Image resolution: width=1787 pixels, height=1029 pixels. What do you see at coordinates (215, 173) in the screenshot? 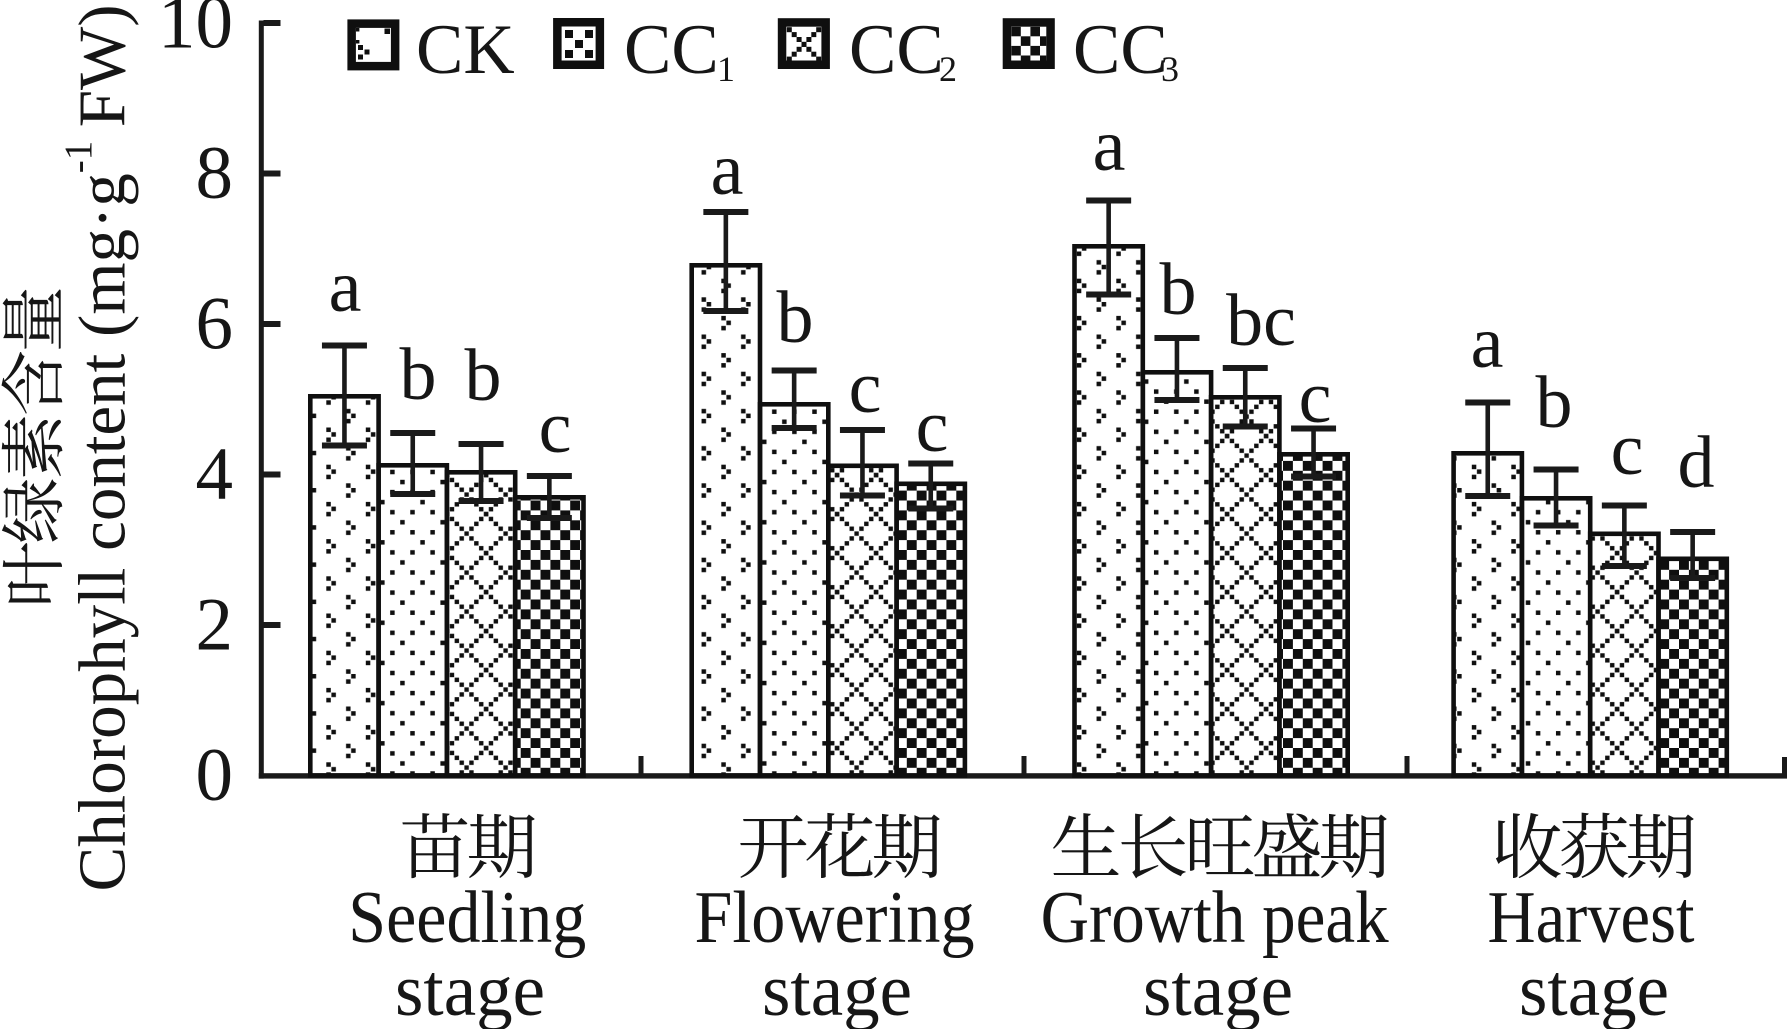
I see `svg-text: 8` at bounding box center [215, 173].